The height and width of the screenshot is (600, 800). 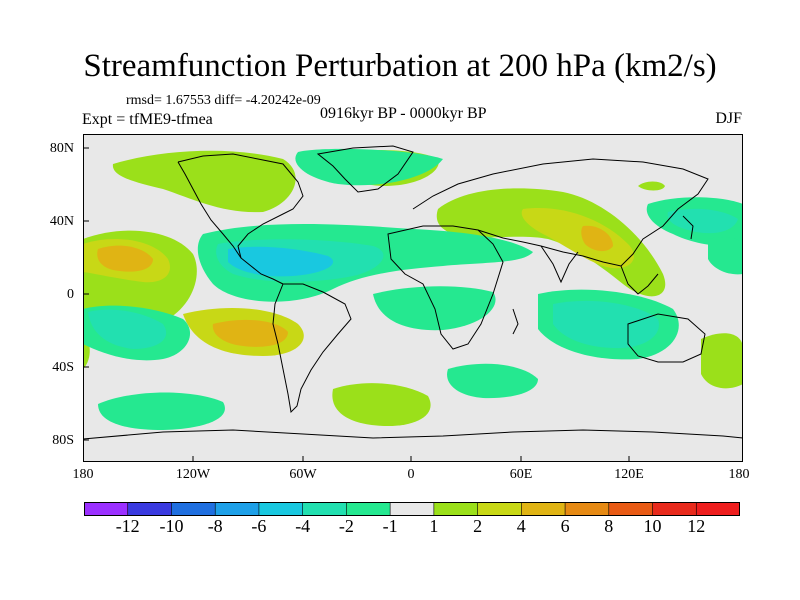 I want to click on lon-label-0: 0, so click(x=411, y=474).